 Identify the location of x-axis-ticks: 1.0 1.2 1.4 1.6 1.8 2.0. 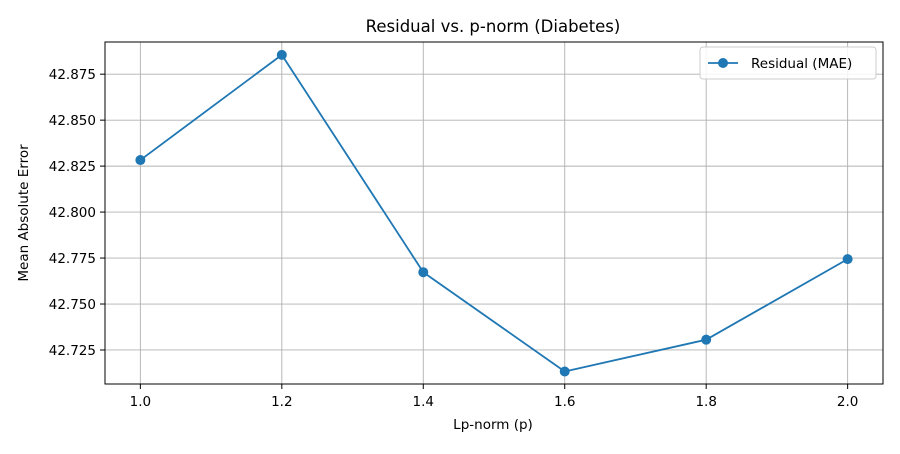
(494, 397).